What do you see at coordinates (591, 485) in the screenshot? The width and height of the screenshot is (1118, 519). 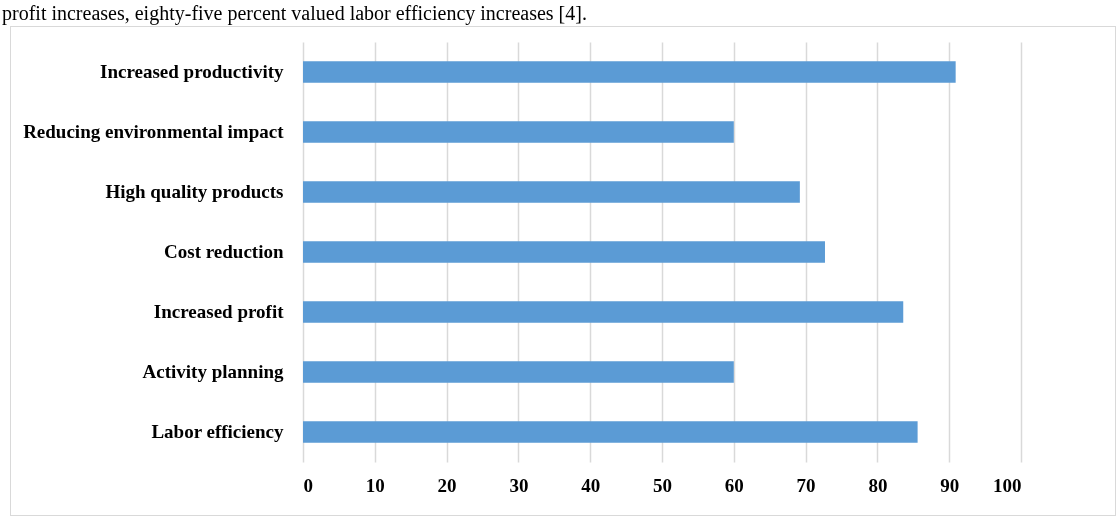 I see `x-tick-label: 40` at bounding box center [591, 485].